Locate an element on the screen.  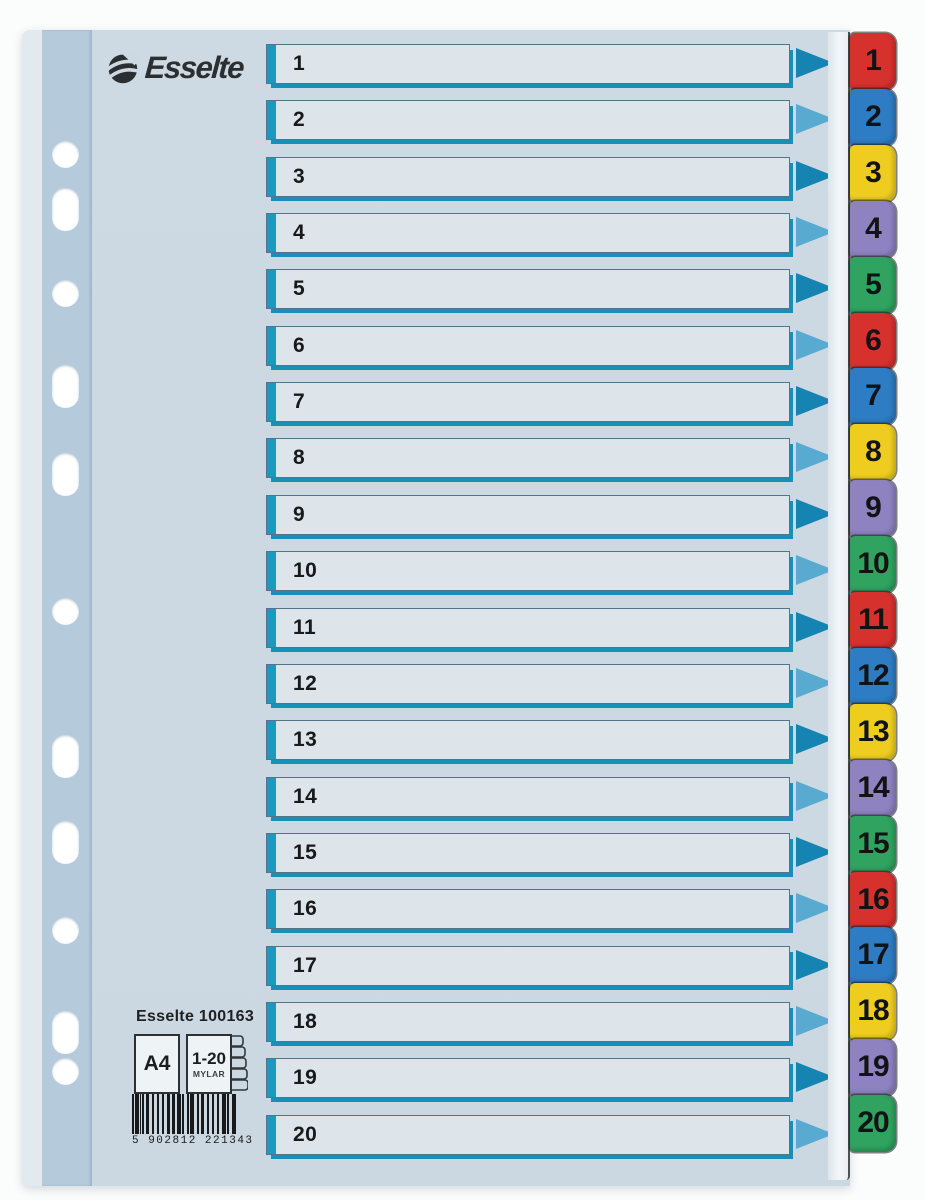
row-number-label: 2 is located at coordinates (299, 120).